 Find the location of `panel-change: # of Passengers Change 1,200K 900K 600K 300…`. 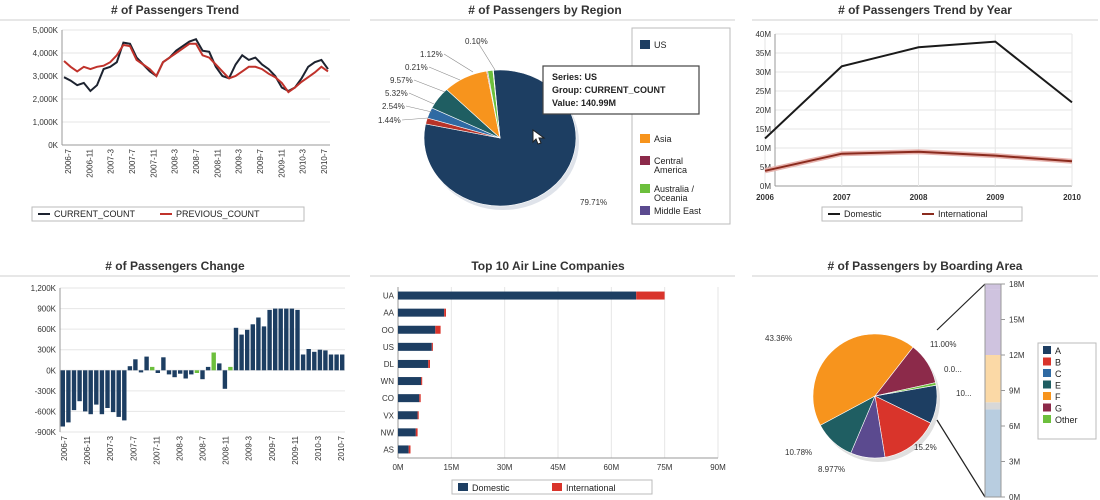

panel-change: # of Passengers Change 1,200K 900K 600K 300… is located at coordinates (175, 362).